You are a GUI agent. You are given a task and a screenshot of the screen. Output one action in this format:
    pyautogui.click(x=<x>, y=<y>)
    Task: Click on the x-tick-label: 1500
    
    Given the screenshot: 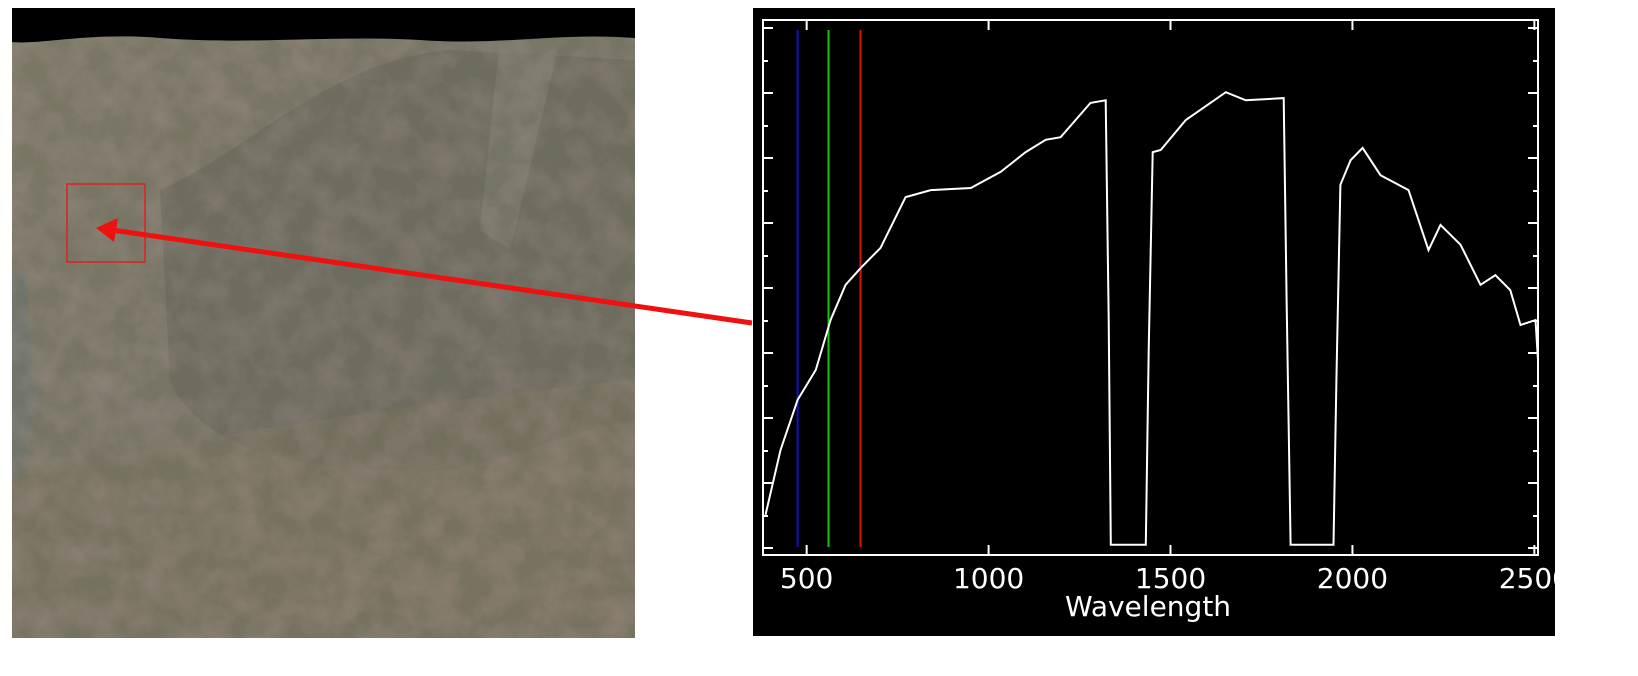 What is the action you would take?
    pyautogui.click(x=1170, y=578)
    